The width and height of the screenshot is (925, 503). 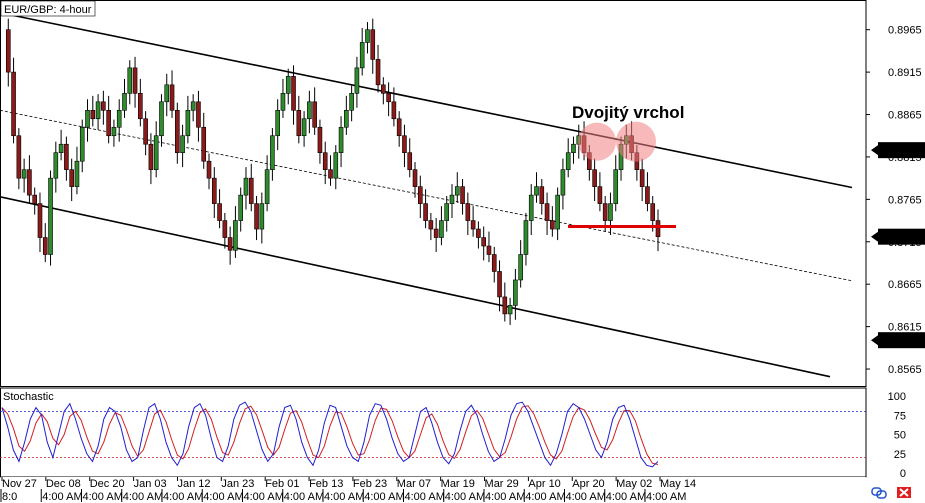 I want to click on bottom-icons, so click(x=891, y=493).